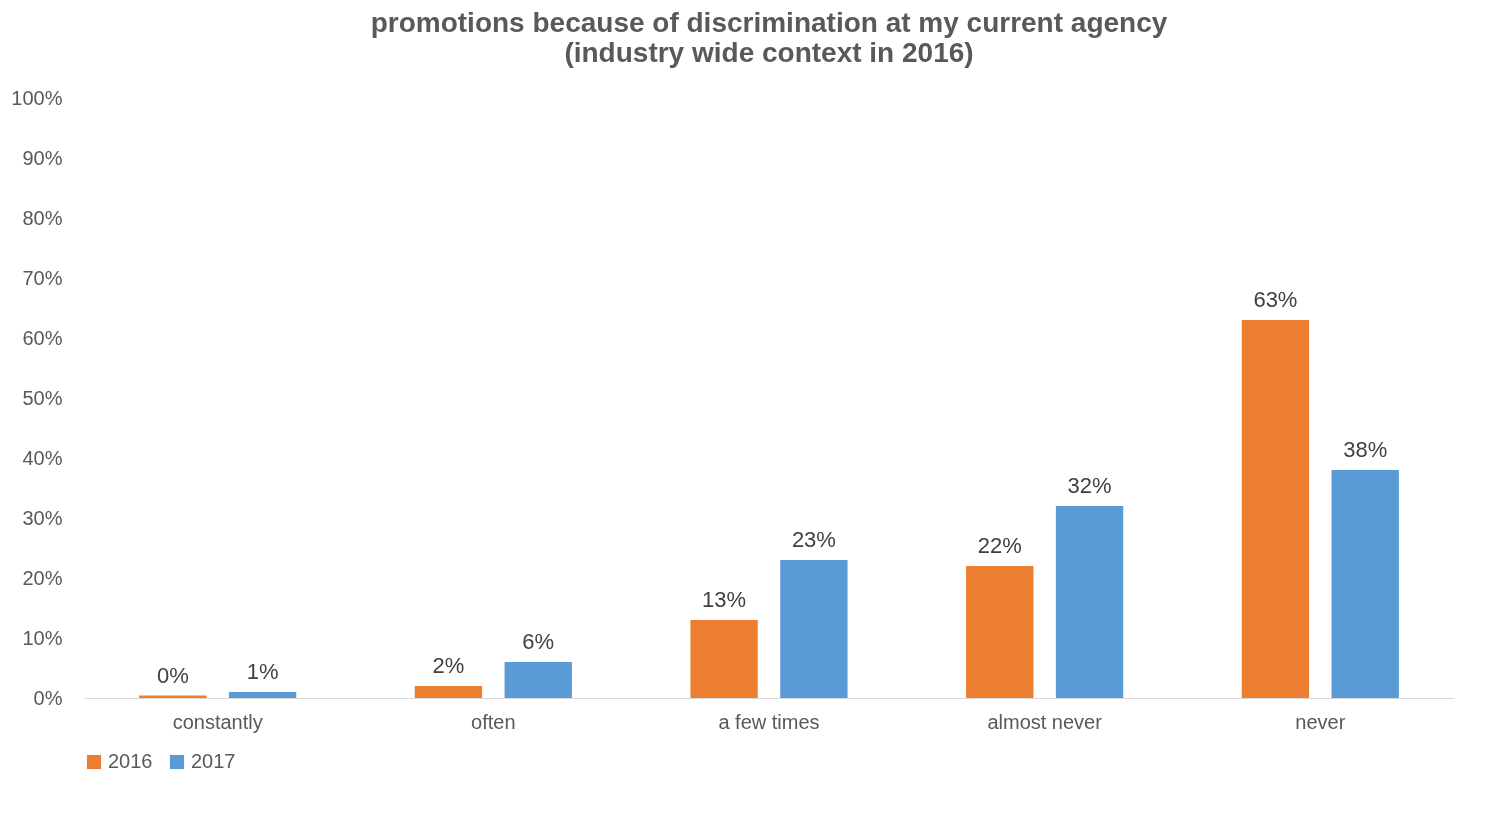  What do you see at coordinates (724, 599) in the screenshot?
I see `data-label: 13%` at bounding box center [724, 599].